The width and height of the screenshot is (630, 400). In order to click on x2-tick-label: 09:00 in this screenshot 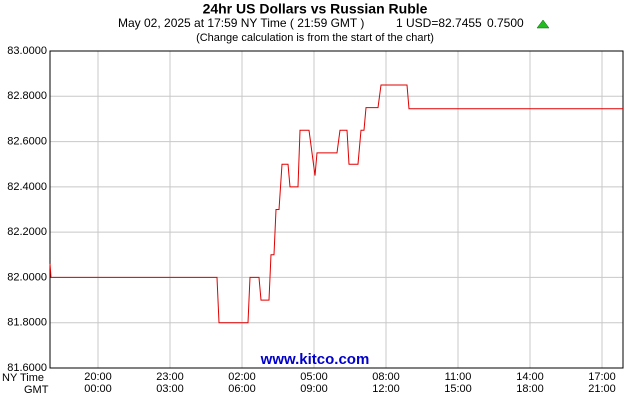, I will do `click(314, 389)`.